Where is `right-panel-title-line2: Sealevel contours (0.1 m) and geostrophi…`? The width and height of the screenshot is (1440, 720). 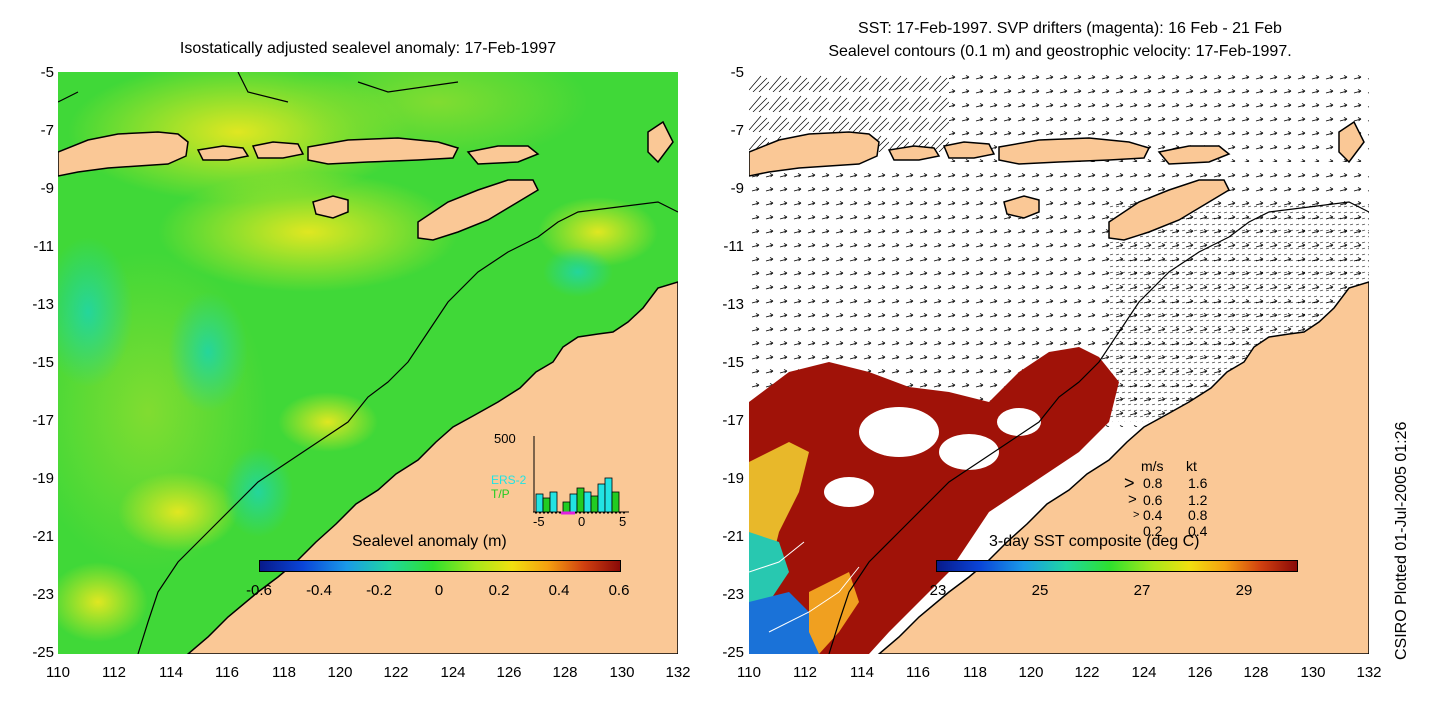
right-panel-title-line2: Sealevel contours (0.1 m) and geostrophi… is located at coordinates (1060, 51).